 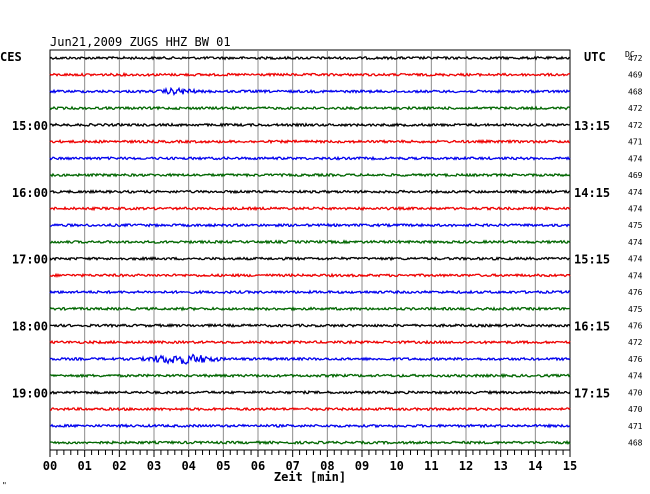 What do you see at coordinates (327, 466) in the screenshot?
I see `x-tick-label: 08` at bounding box center [327, 466].